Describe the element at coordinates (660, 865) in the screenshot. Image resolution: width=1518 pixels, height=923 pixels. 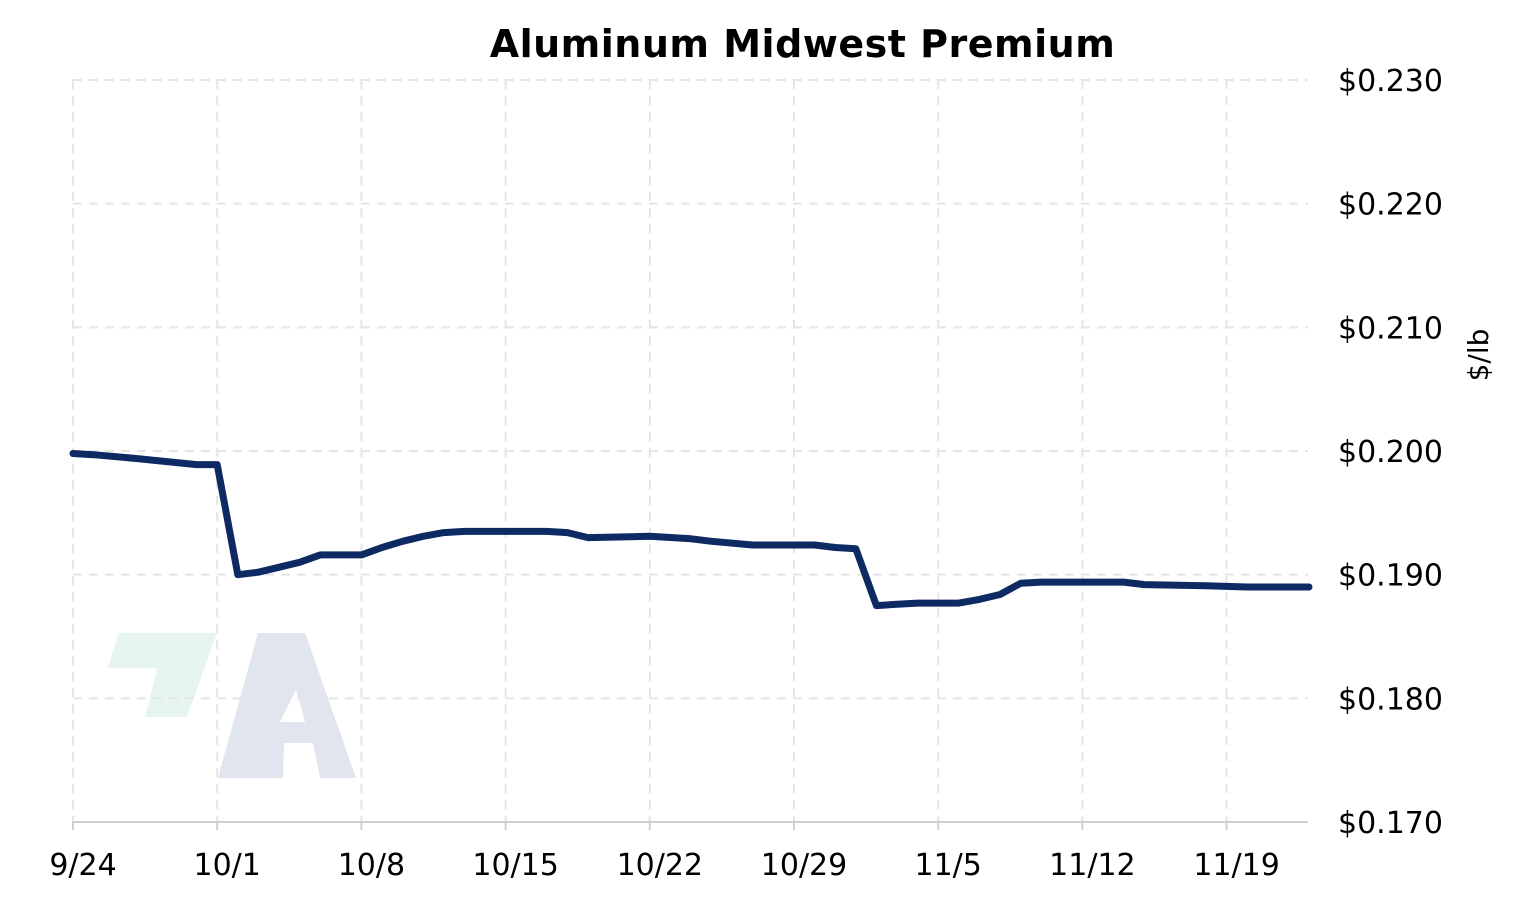
I see `x-tick-label: 10/22` at that location.